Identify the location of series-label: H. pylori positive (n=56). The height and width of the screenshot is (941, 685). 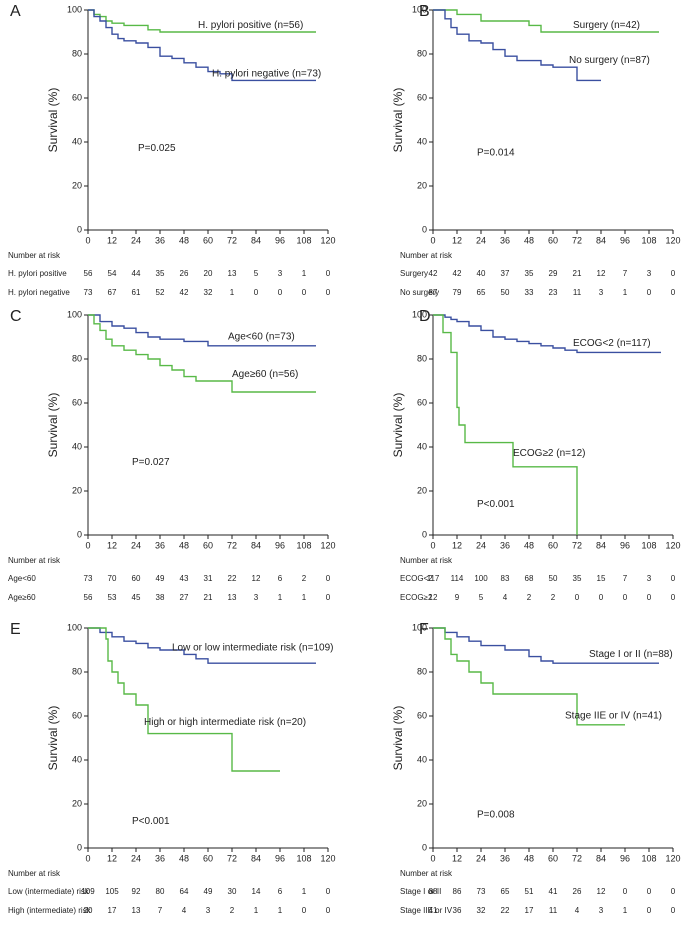
(250, 25).